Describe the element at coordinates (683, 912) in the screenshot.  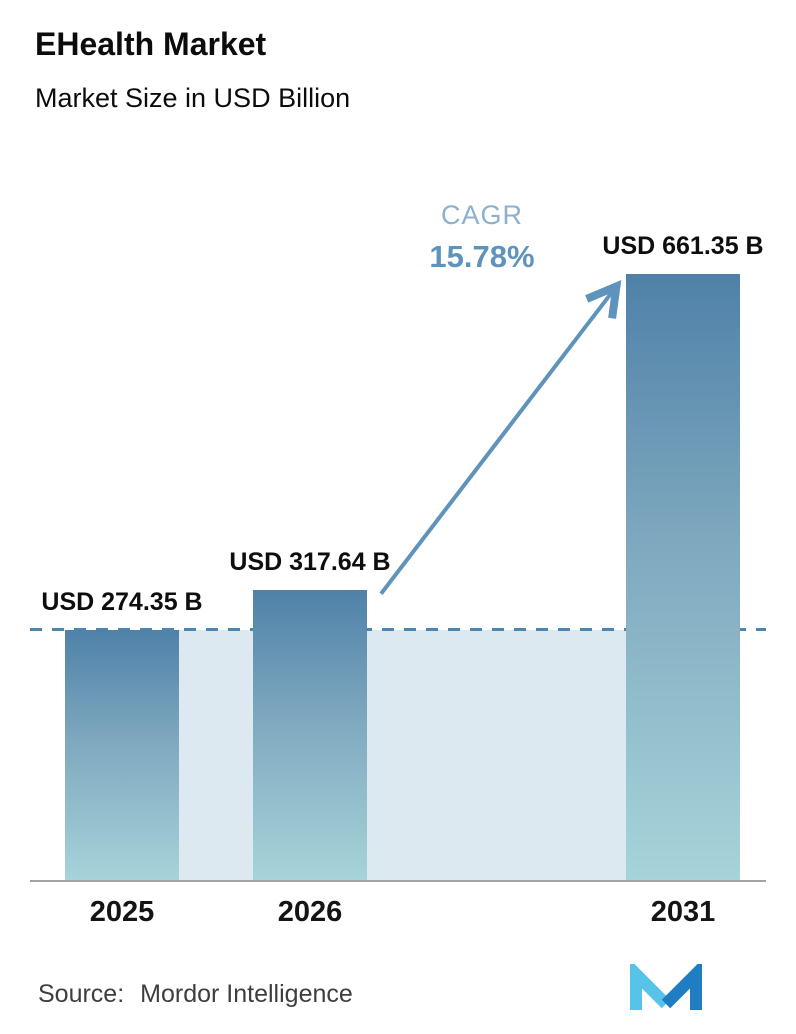
I see `x-tick-label: 2031` at that location.